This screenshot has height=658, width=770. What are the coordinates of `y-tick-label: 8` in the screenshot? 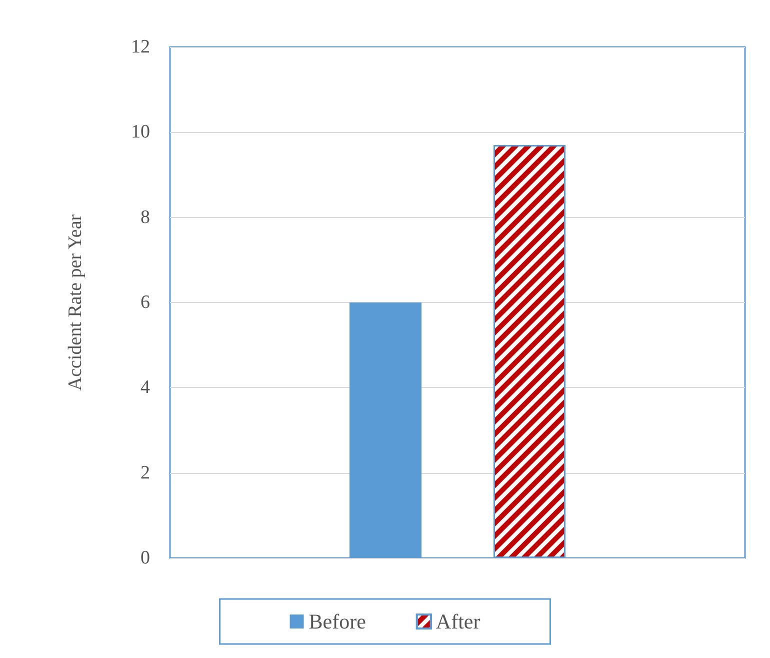 It's located at (145, 217).